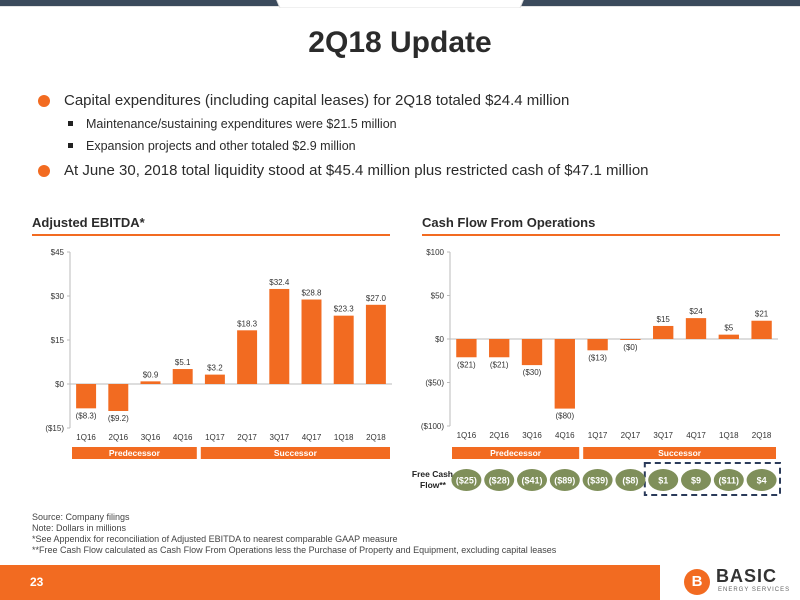  I want to click on cfo-category-label: 1Q18, so click(729, 435).